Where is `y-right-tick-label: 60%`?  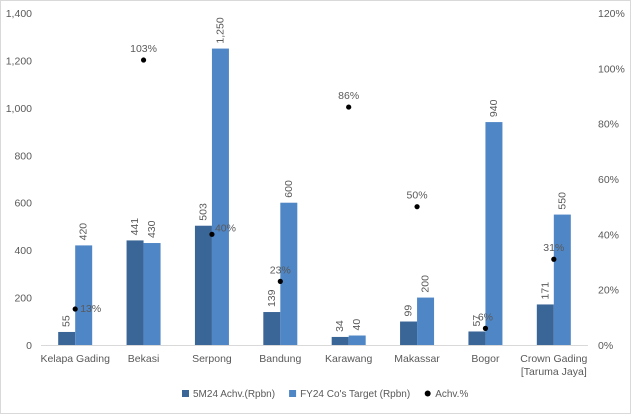 y-right-tick-label: 60% is located at coordinates (608, 180).